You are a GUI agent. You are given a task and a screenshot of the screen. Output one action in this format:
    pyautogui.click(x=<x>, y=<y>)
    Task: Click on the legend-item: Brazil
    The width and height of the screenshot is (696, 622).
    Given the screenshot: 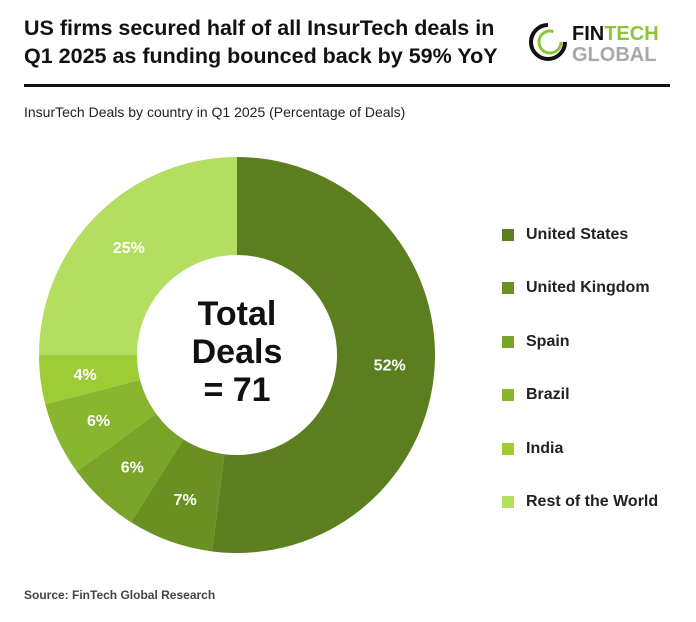 What is the action you would take?
    pyautogui.click(x=580, y=396)
    